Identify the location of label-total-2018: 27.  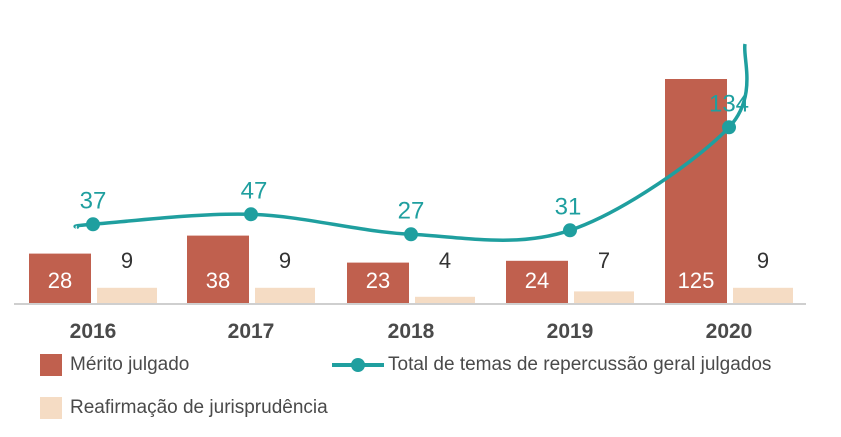
(411, 210).